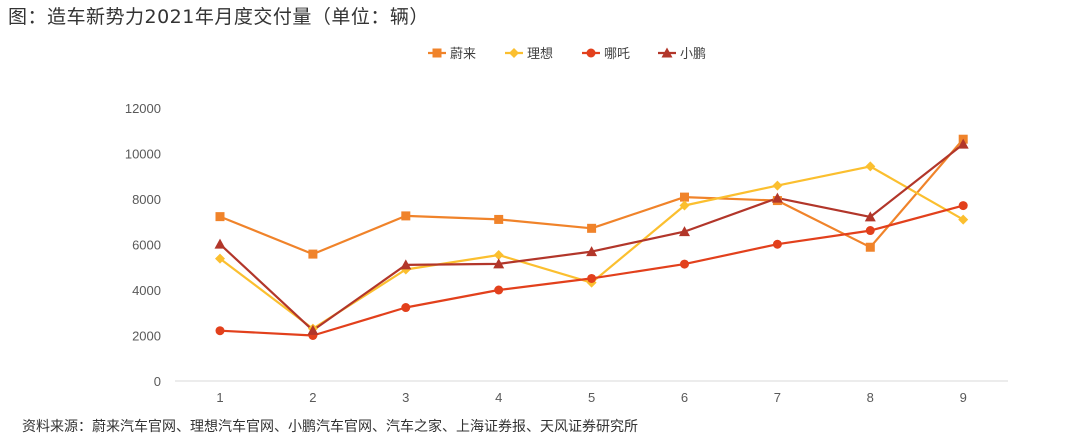  I want to click on x-tick-label: 8, so click(870, 397).